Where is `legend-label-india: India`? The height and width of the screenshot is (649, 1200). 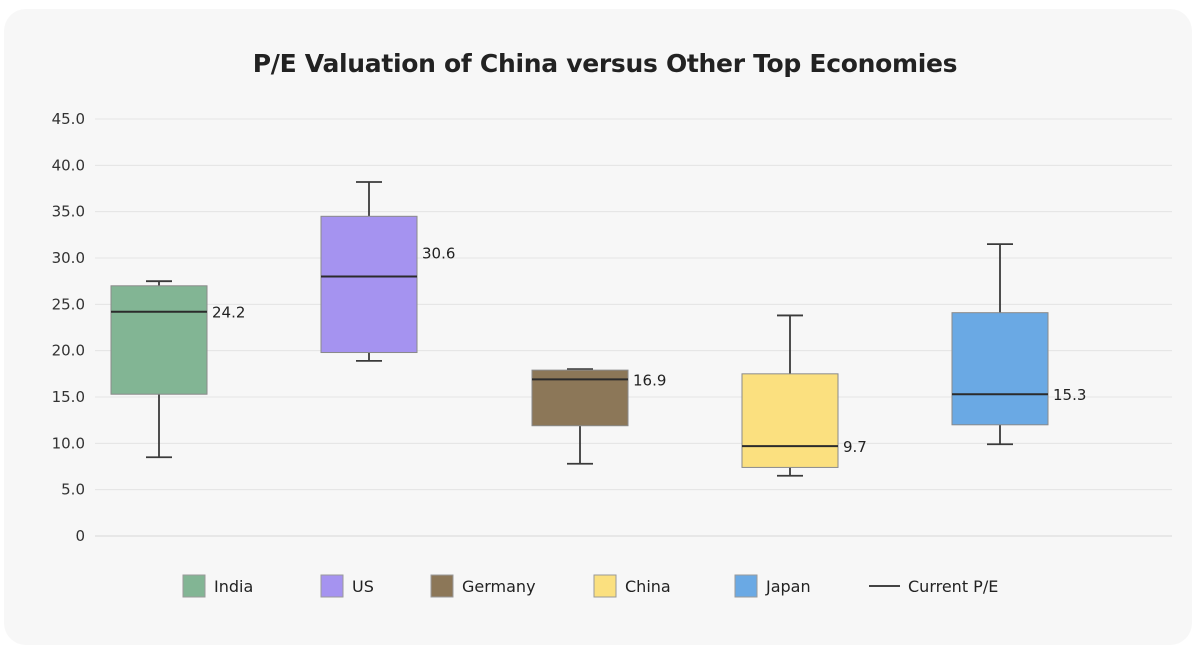
legend-label-india: India is located at coordinates (233, 586).